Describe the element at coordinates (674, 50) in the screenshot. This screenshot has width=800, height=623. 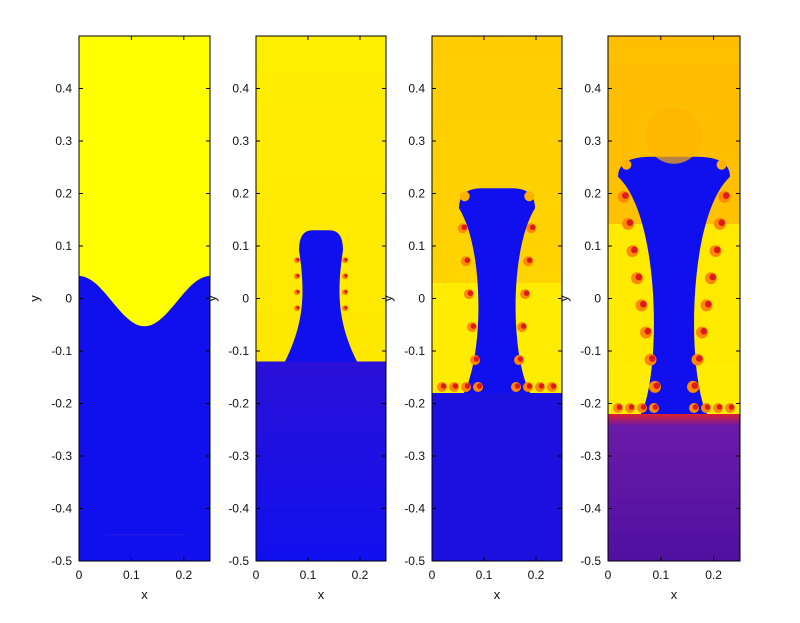
I see `top-band` at that location.